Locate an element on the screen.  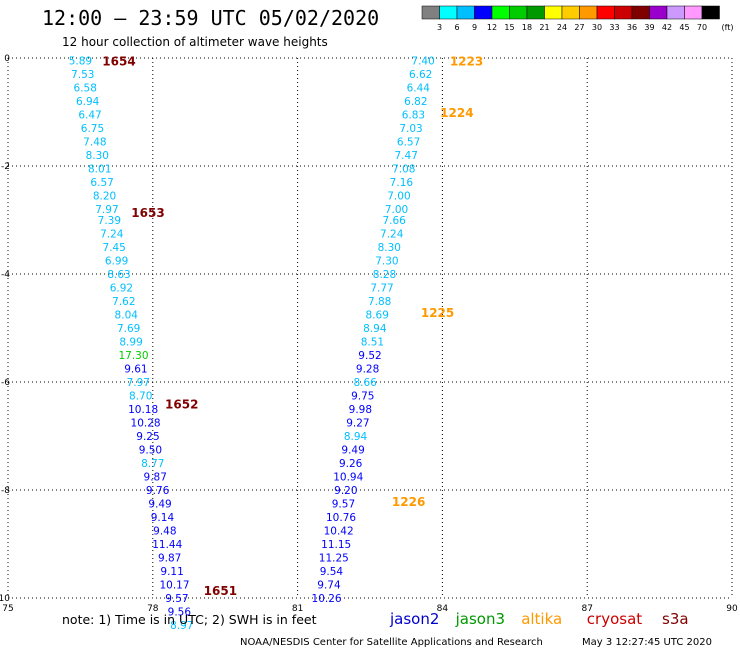
wave-height-value: 11.15 is located at coordinates (336, 545).